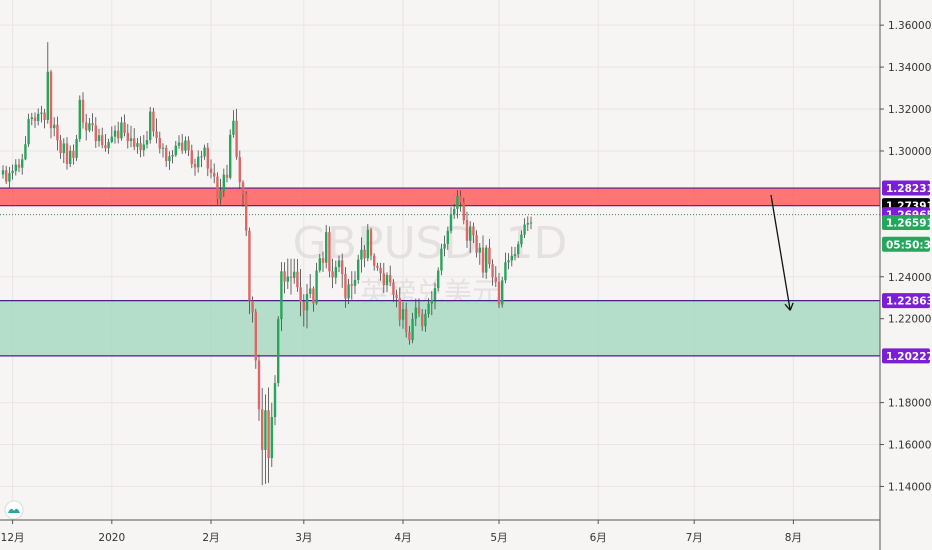 This screenshot has width=932, height=550. What do you see at coordinates (909, 487) in the screenshot?
I see `y-tick-label: 1.14000` at bounding box center [909, 487].